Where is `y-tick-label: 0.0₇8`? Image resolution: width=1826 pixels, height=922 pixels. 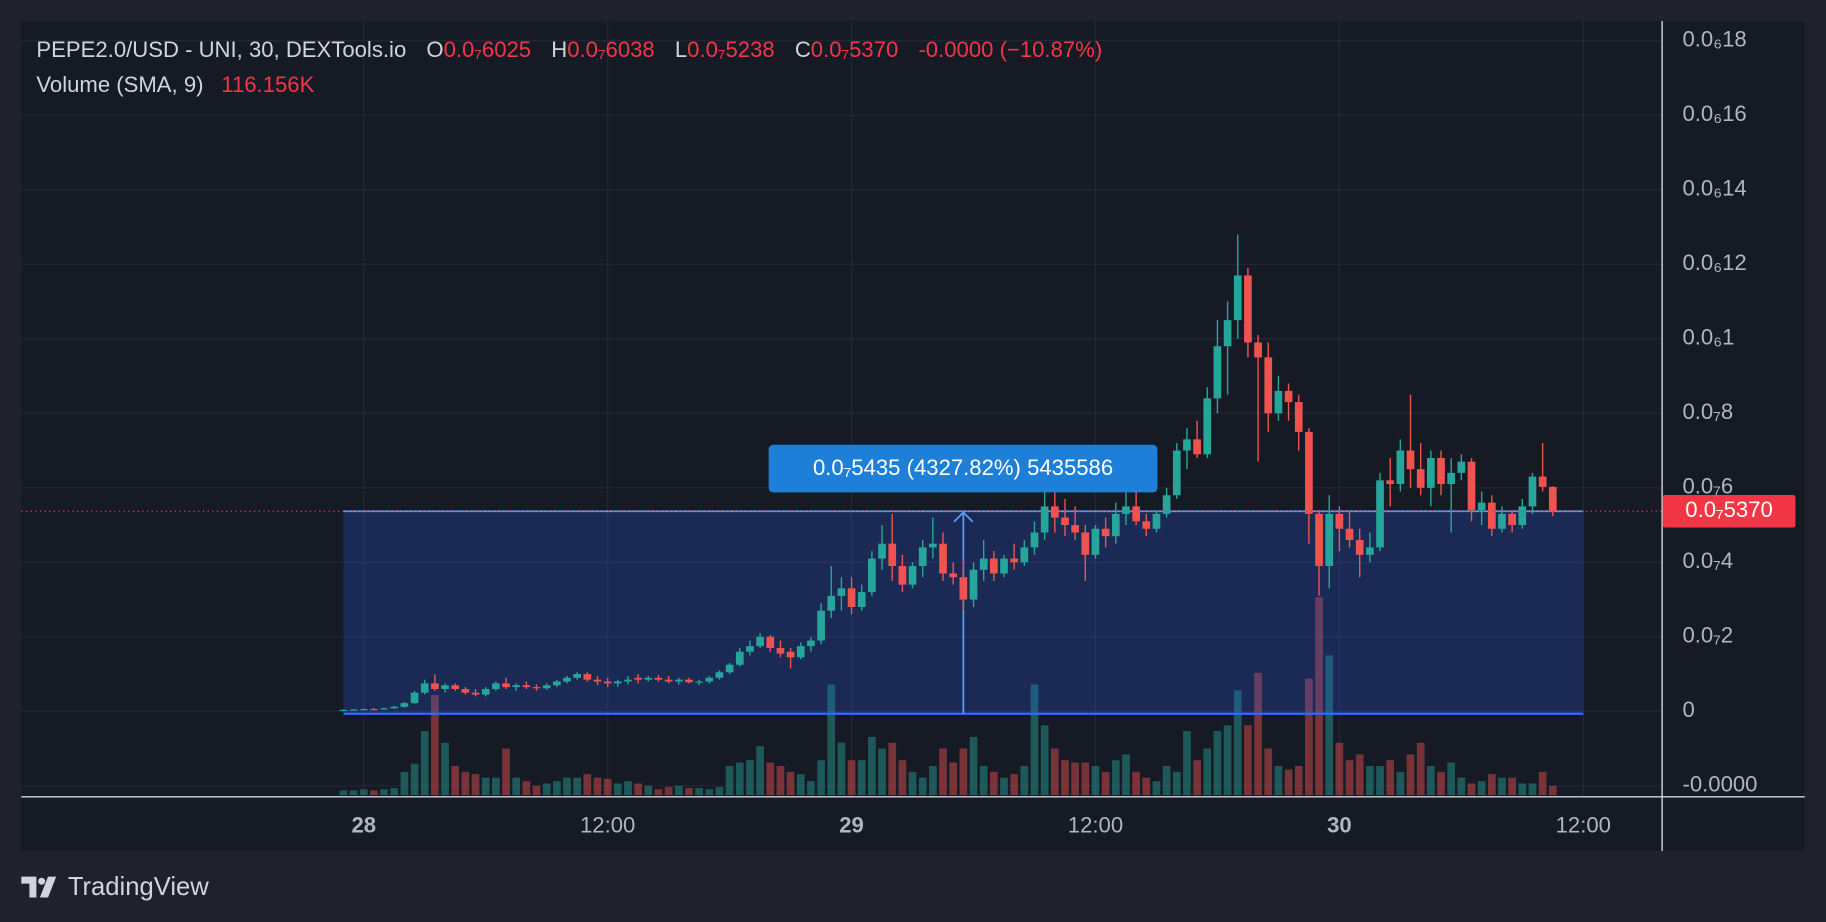
y-tick-label: 0.0₇8 is located at coordinates (1707, 411).